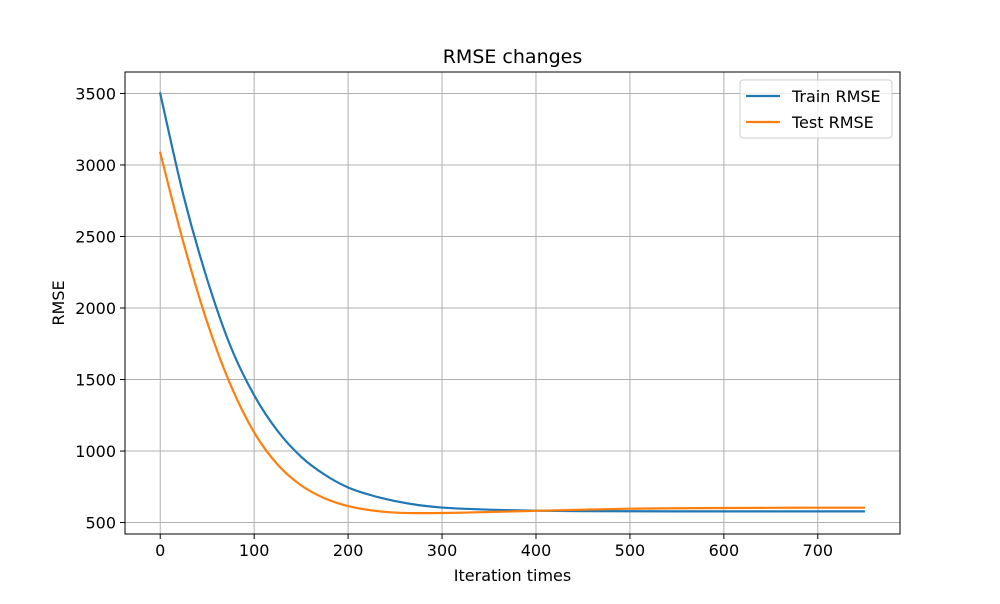 The width and height of the screenshot is (1000, 604). Describe the element at coordinates (836, 96) in the screenshot. I see `legend-label: Train RMSE` at that location.